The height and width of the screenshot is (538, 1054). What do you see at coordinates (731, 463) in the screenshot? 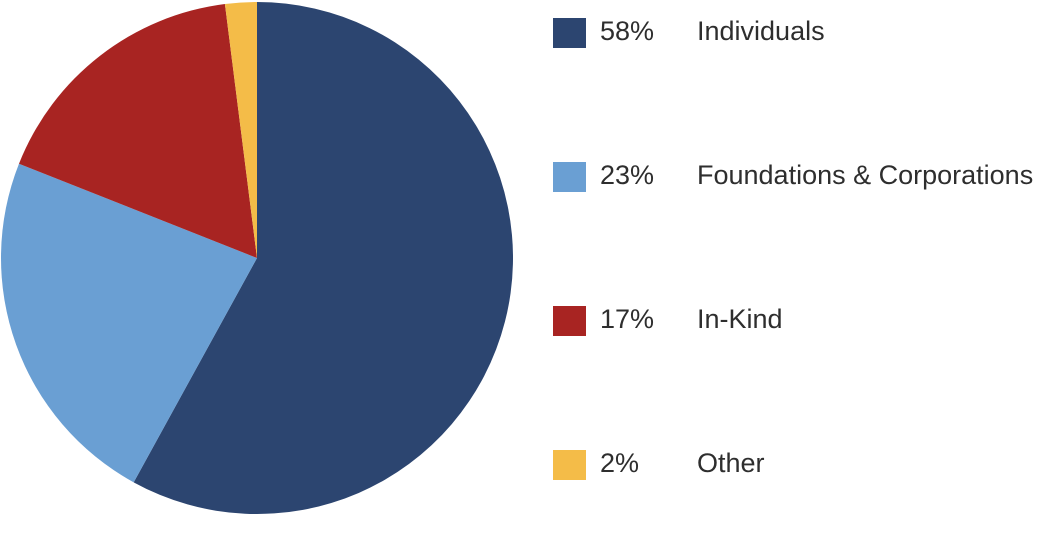
I see `legend-label: Other` at bounding box center [731, 463].